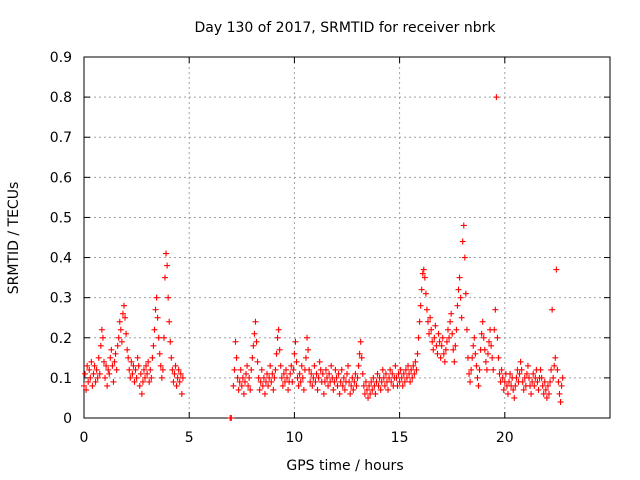 This screenshot has width=640, height=480. I want to click on y-tick-label: 0.4, so click(61, 259).